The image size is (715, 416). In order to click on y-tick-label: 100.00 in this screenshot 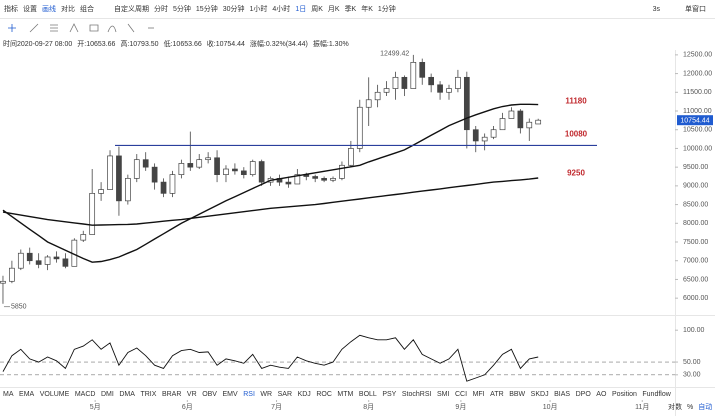, I will do `click(694, 330)`.